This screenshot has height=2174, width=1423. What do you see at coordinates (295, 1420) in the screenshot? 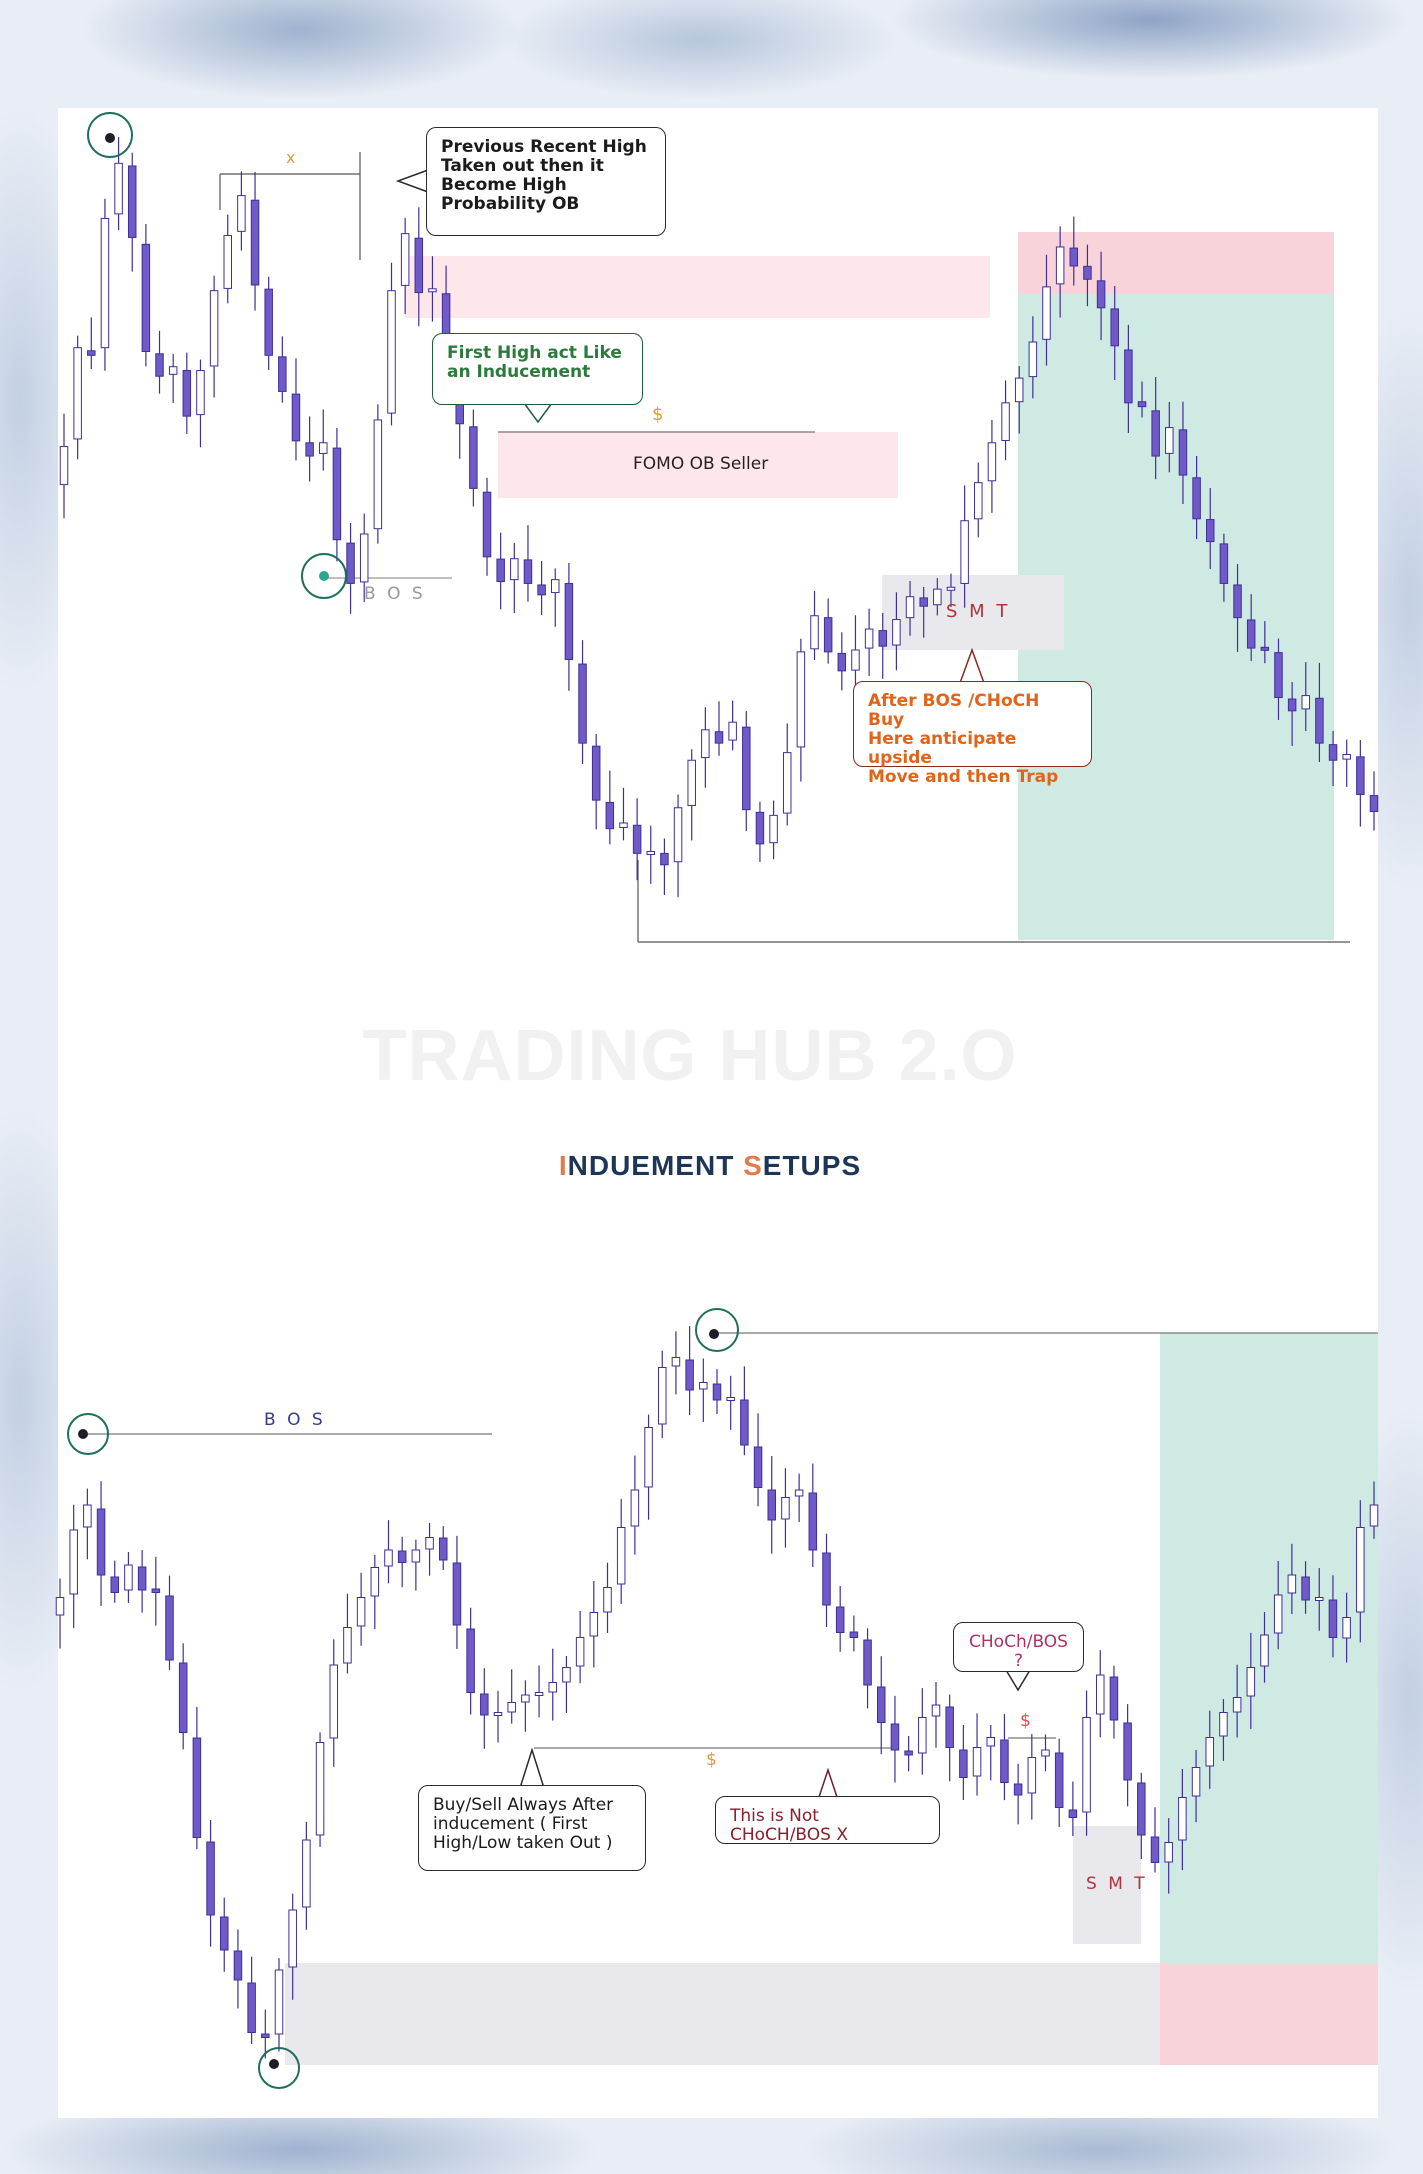
I see `bos-label-bottom: B O S` at bounding box center [295, 1420].